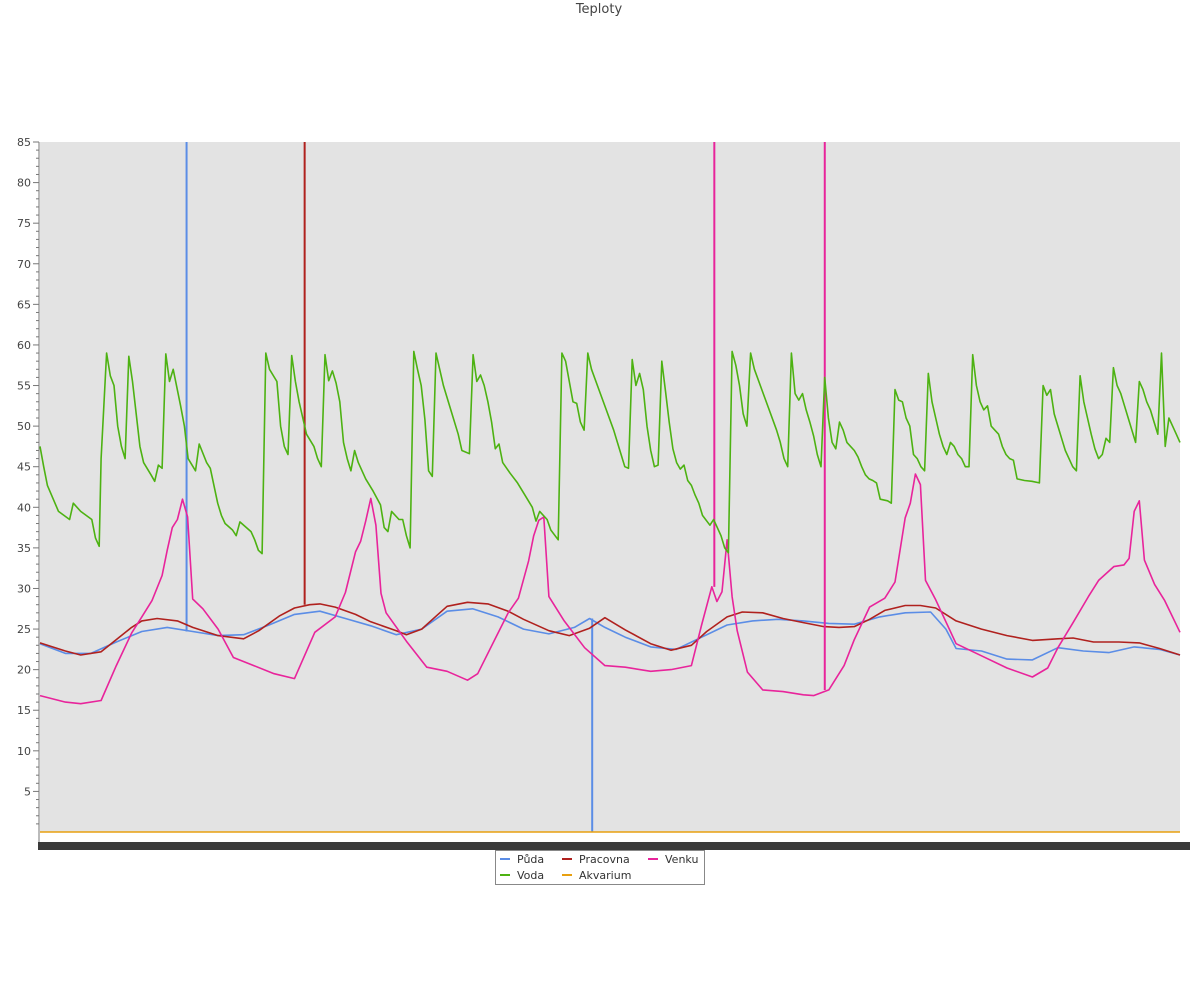 The height and width of the screenshot is (1000, 1200). Describe the element at coordinates (682, 859) in the screenshot. I see `legend-label: Venku` at that location.